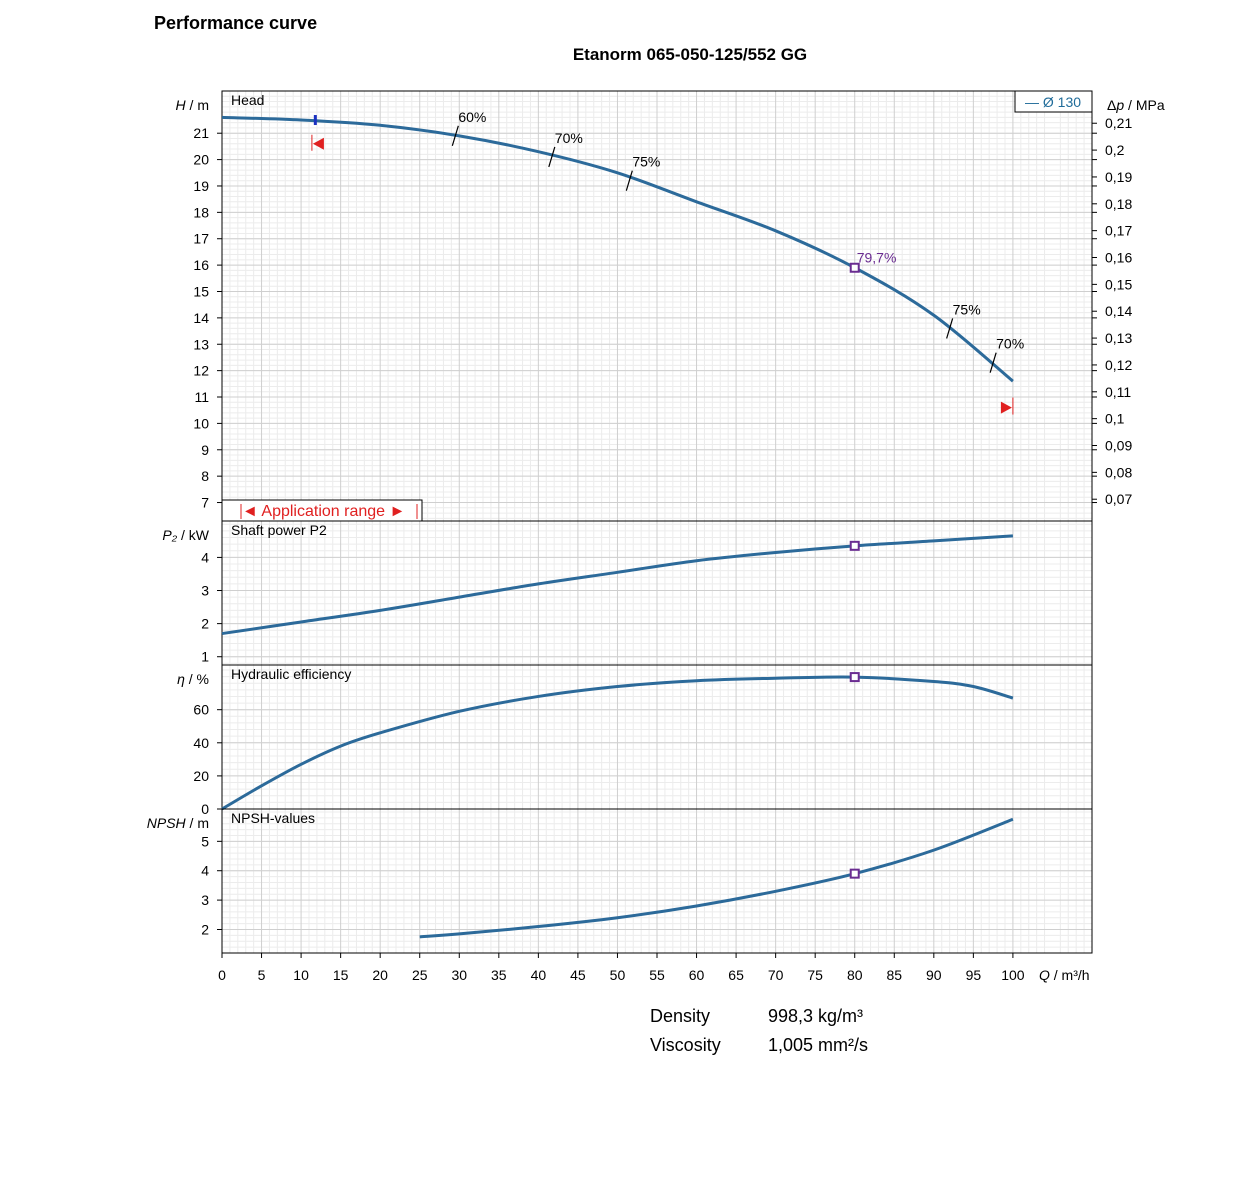  What do you see at coordinates (201, 371) in the screenshot?
I see `y-tick-label: 12` at bounding box center [201, 371].